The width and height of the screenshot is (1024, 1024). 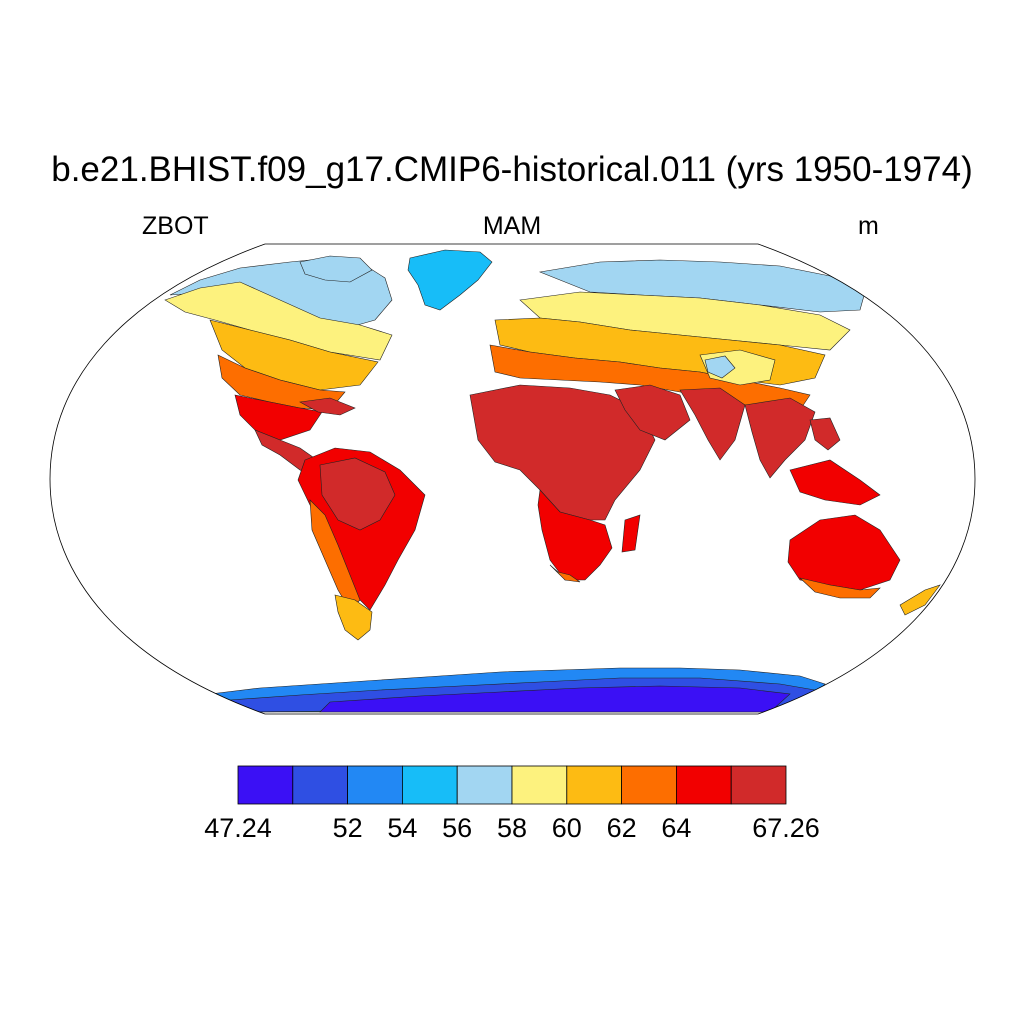 What do you see at coordinates (676, 828) in the screenshot?
I see `colorbar-tick-label: 64` at bounding box center [676, 828].